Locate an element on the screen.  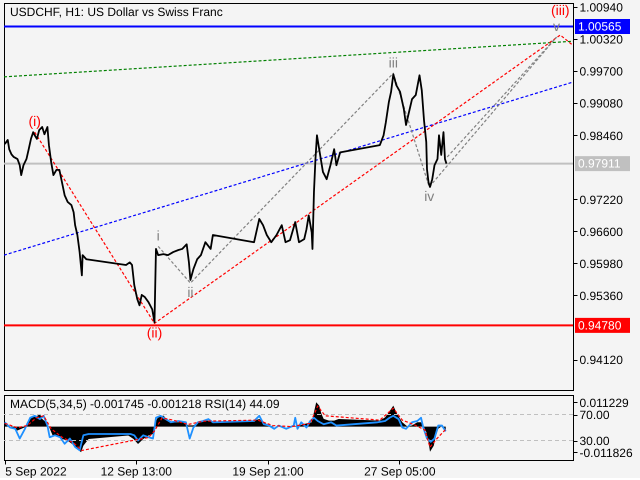
y-tick-label: 0.95360 is located at coordinates (602, 295).